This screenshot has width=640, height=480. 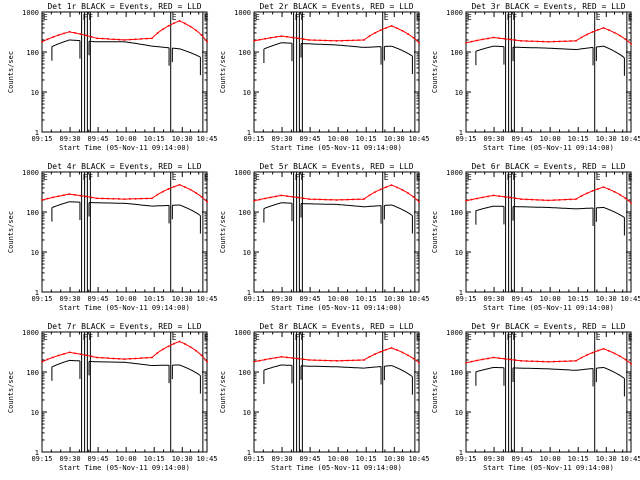 What do you see at coordinates (182, 459) in the screenshot?
I see `x-tick-label: 10:30` at bounding box center [182, 459].